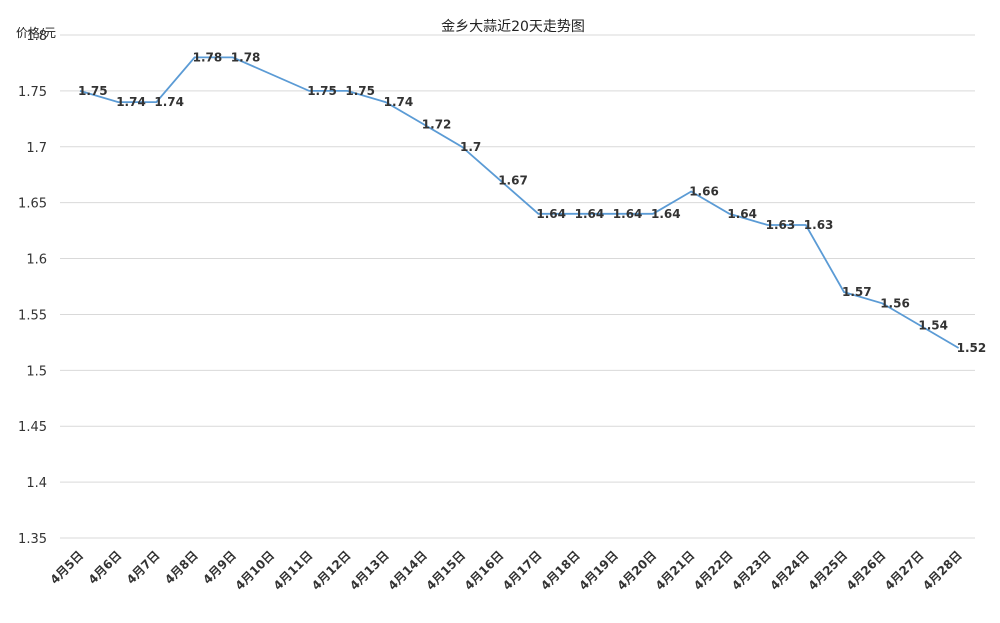 This screenshot has height=623, width=1000. I want to click on x-tick-label: 4月10日, so click(255, 570).